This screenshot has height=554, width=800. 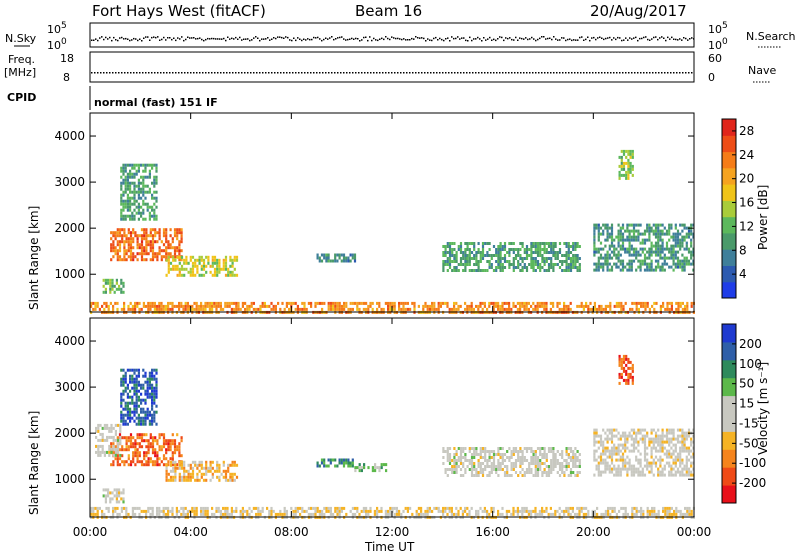 I want to click on nave-label: Nave, so click(x=762, y=70).